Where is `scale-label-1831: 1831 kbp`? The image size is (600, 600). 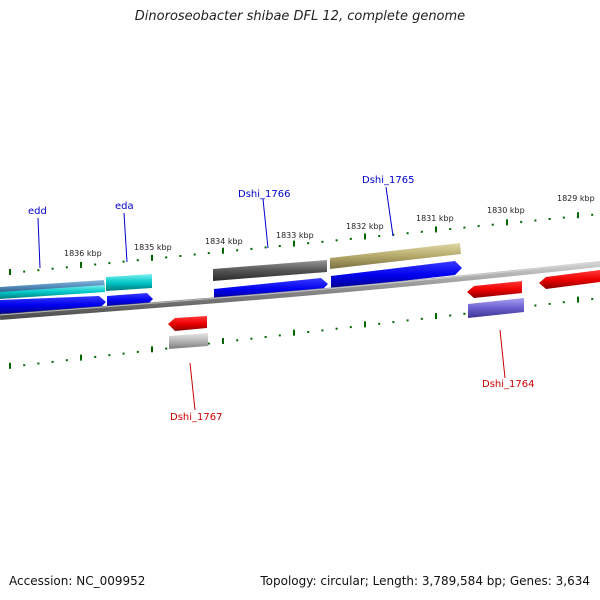
scale-label-1831: 1831 kbp is located at coordinates (435, 218).